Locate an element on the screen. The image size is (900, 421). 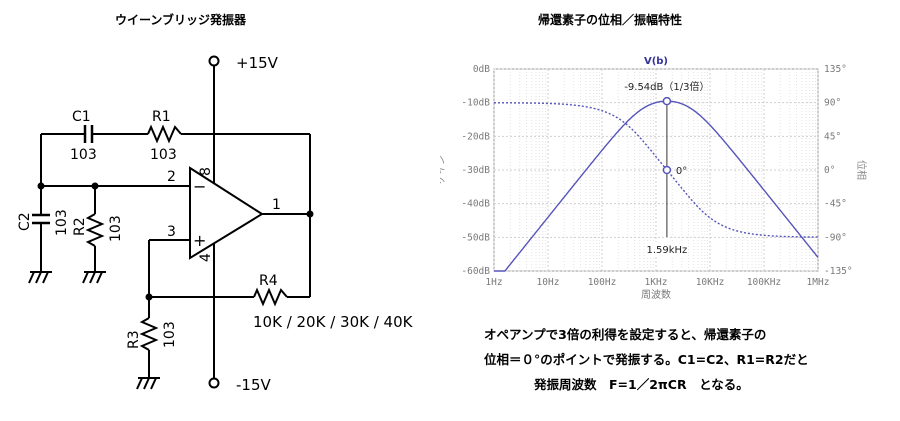
pin-8: 8 is located at coordinates (206, 171).